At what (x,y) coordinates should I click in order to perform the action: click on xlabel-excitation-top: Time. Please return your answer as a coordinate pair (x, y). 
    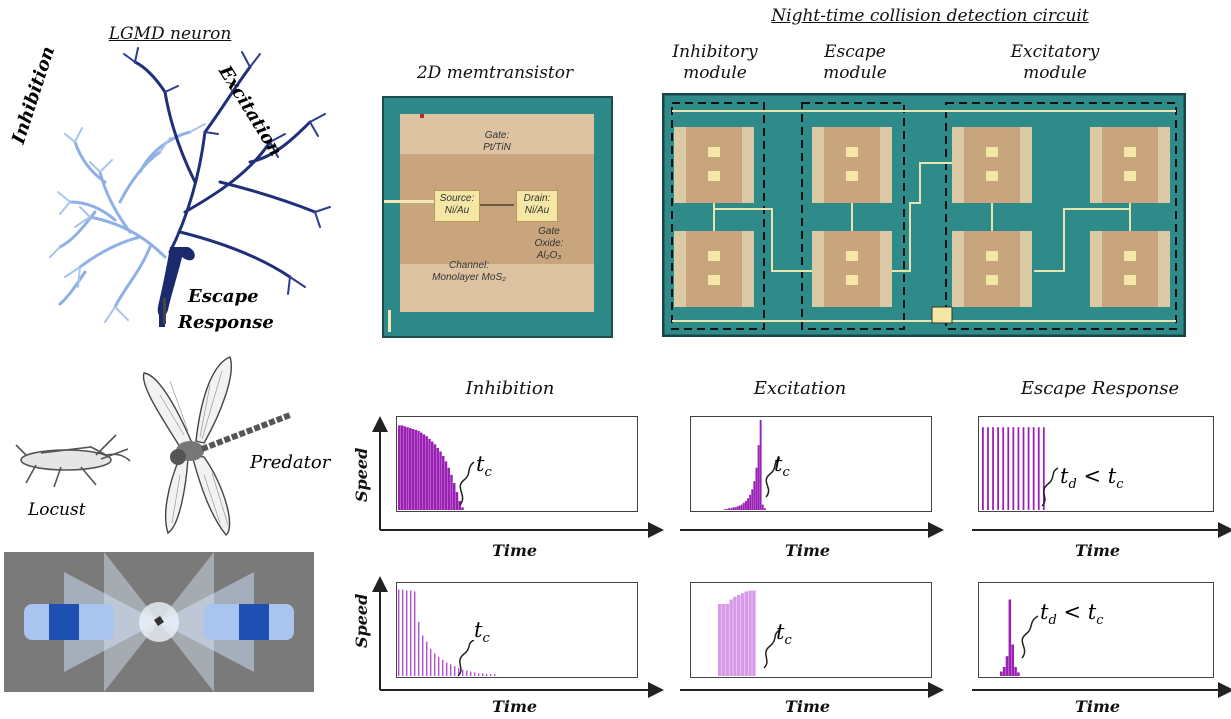
    Looking at the image, I should click on (808, 550).